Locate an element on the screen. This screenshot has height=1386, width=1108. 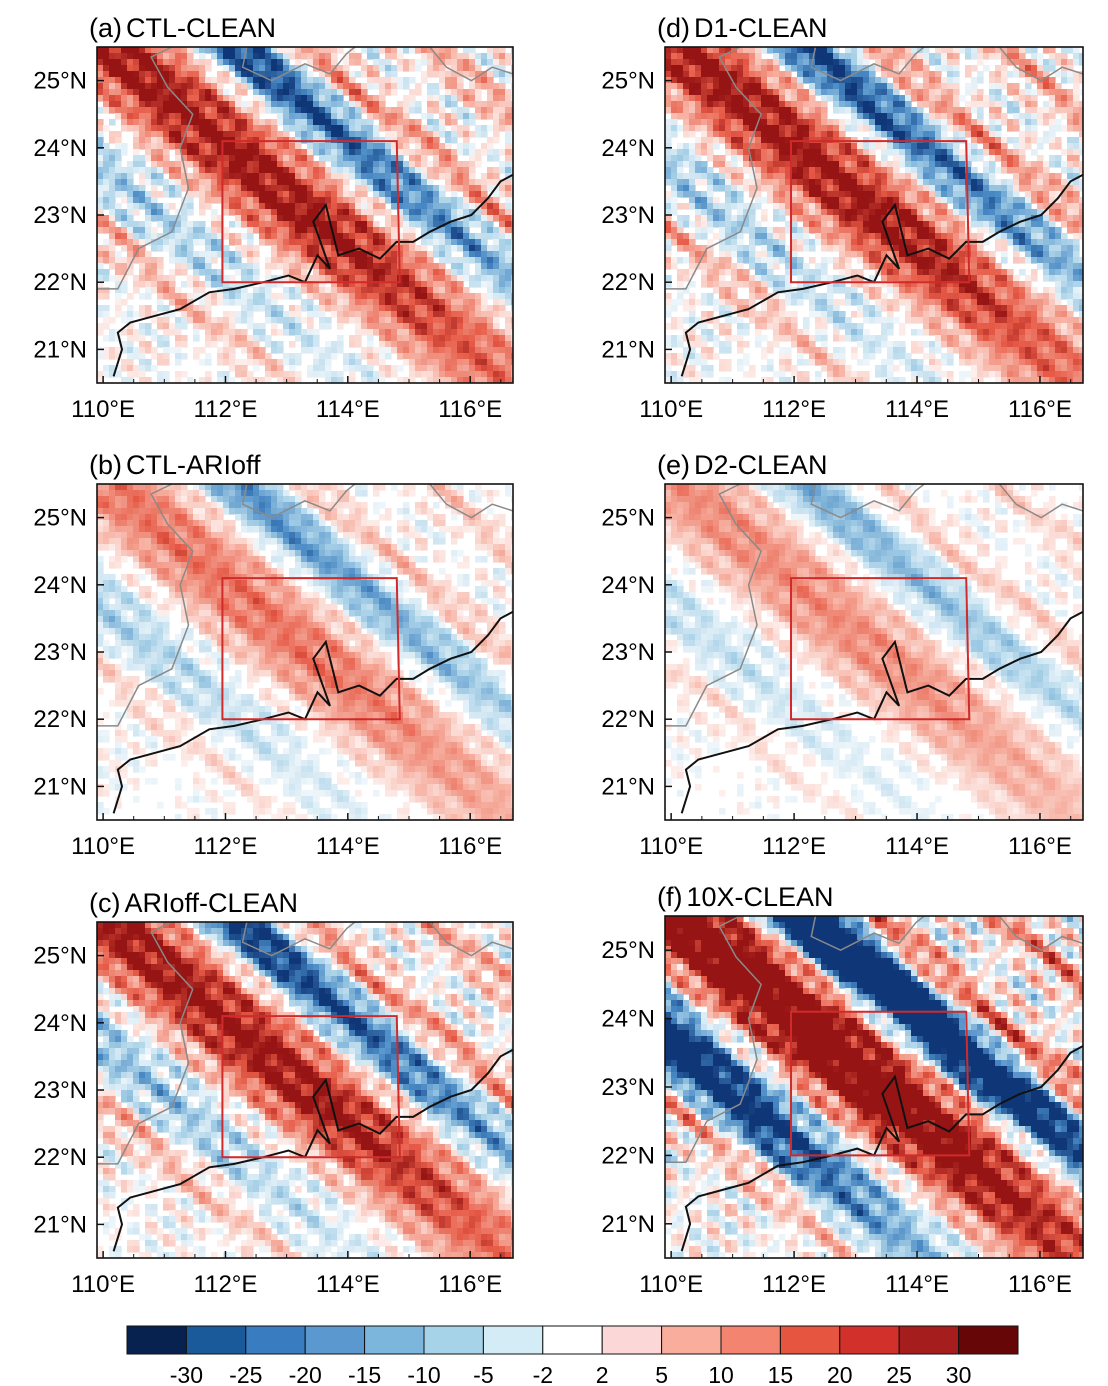
panel-name: CTL-ARIoff is located at coordinates (193, 465).